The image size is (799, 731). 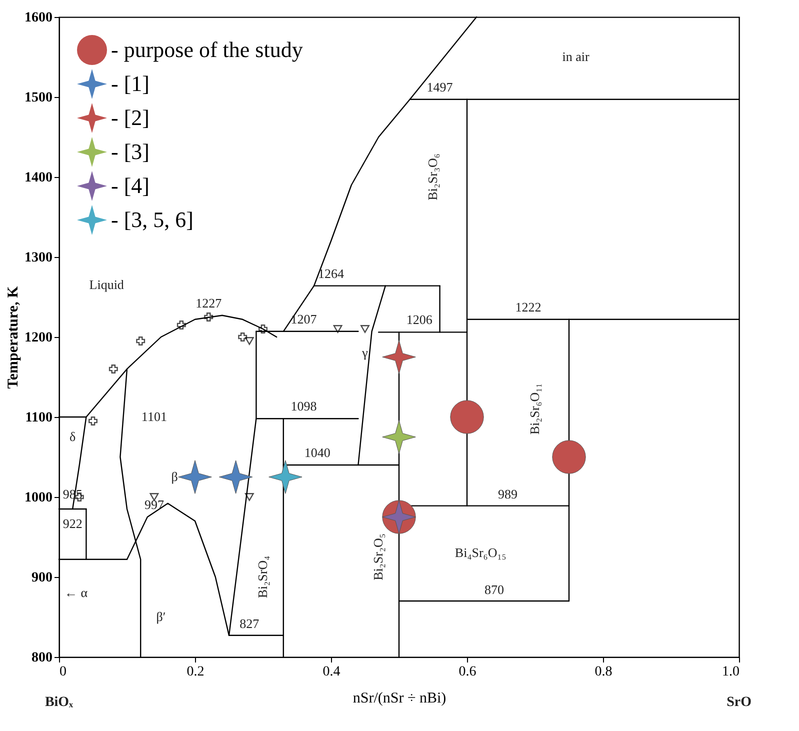 I want to click on y-tick-label: 1300, so click(x=38, y=258).